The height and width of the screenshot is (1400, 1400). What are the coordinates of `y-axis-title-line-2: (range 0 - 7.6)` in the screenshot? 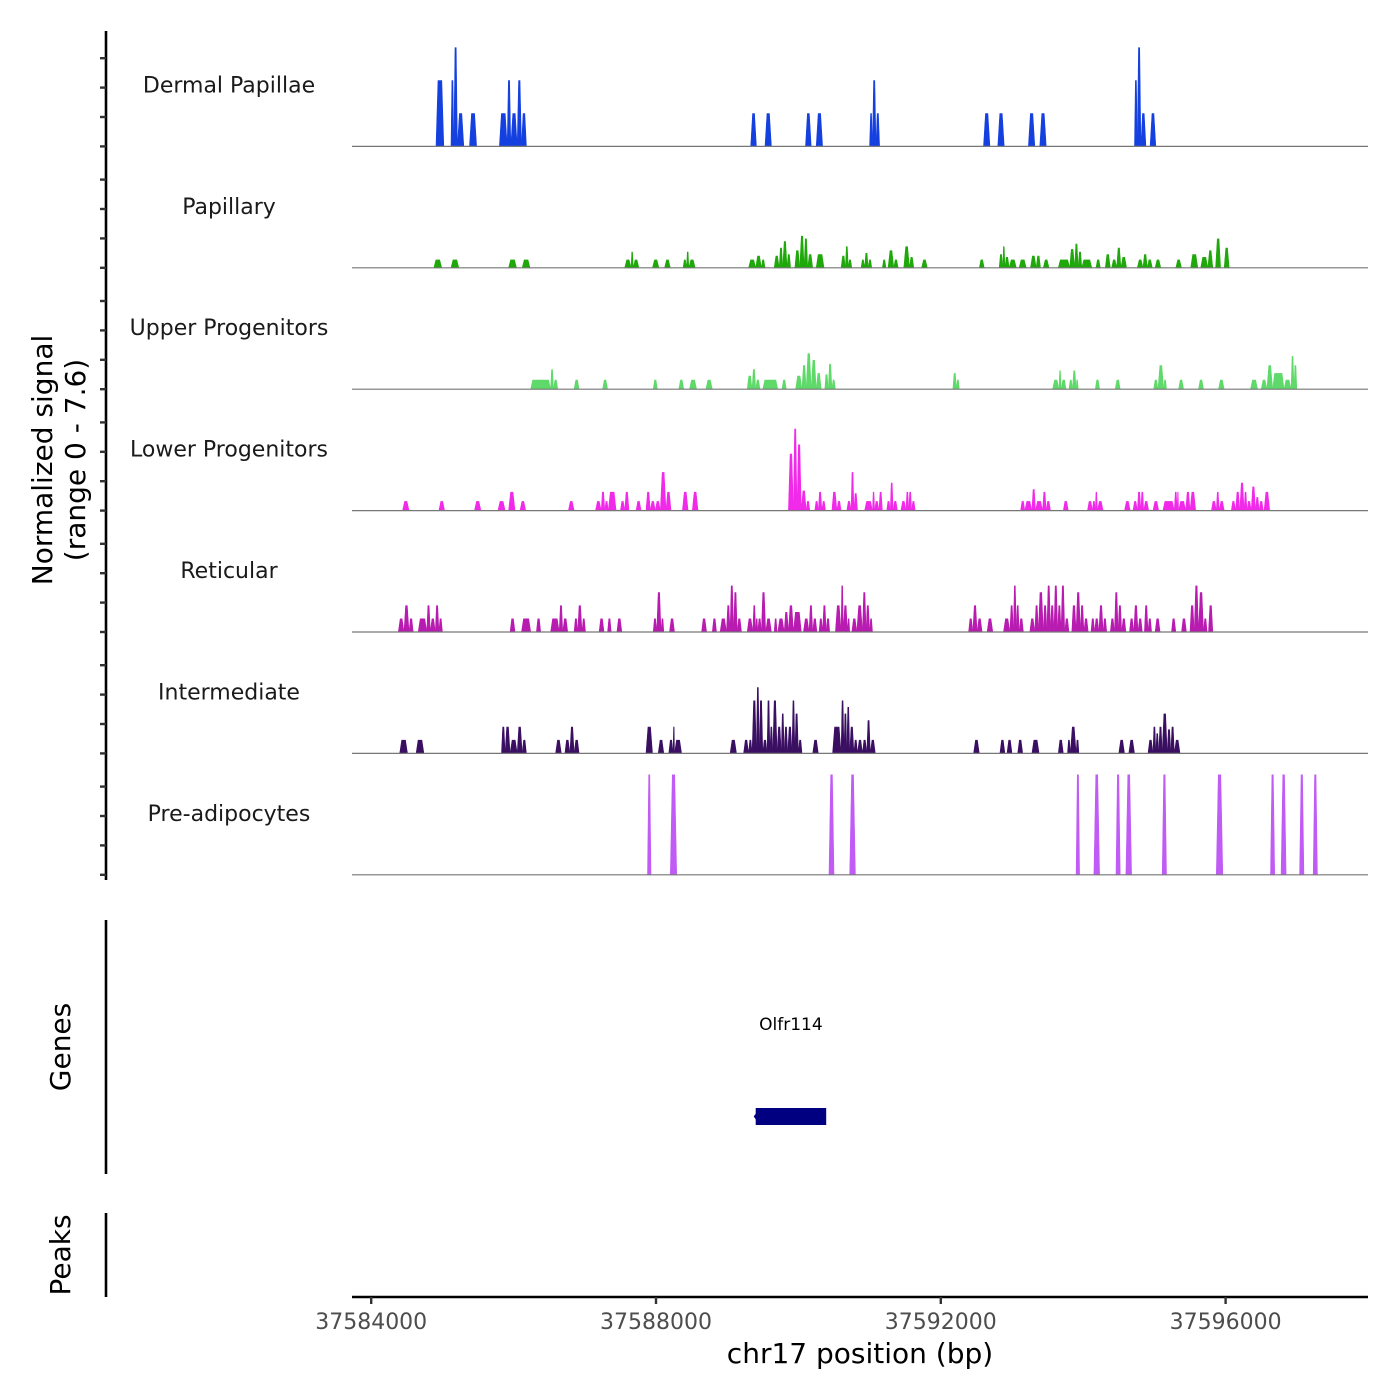 It's located at (75, 460).